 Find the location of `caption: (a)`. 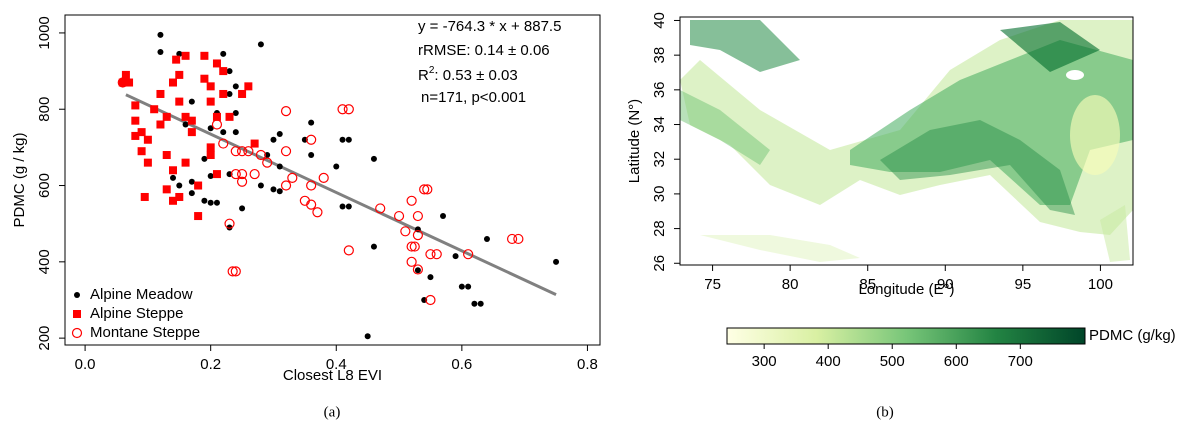

caption: (a) is located at coordinates (332, 412).